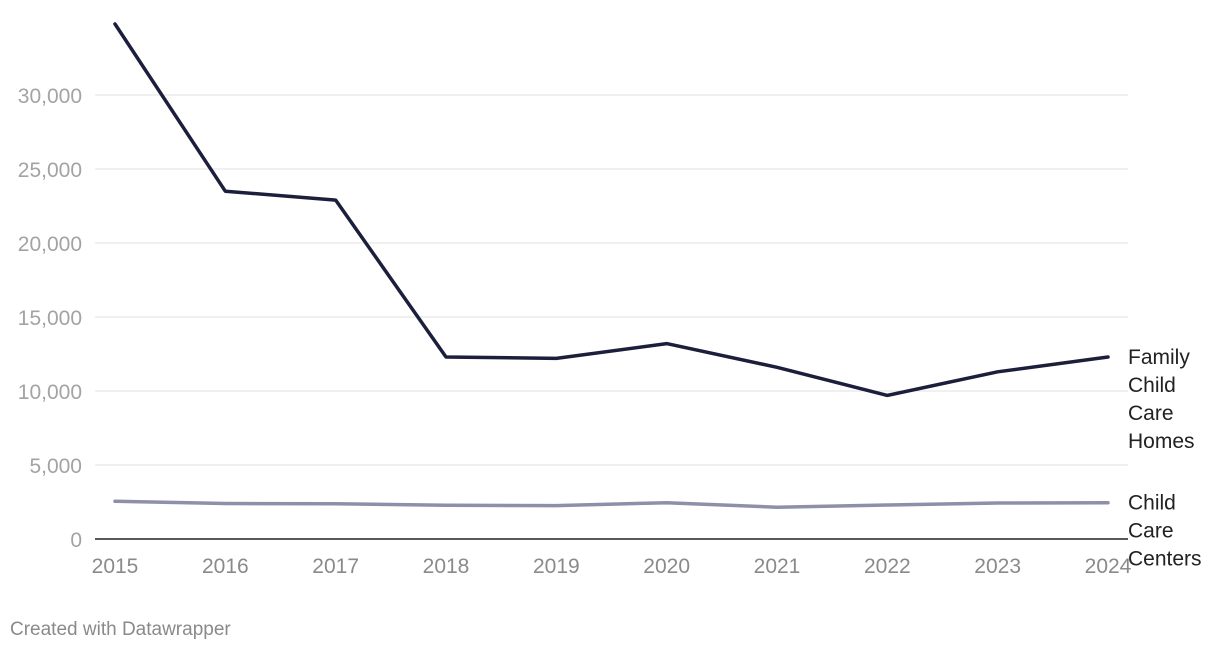 Image resolution: width=1220 pixels, height=661 pixels. I want to click on x-tick-label: 2018, so click(446, 566).